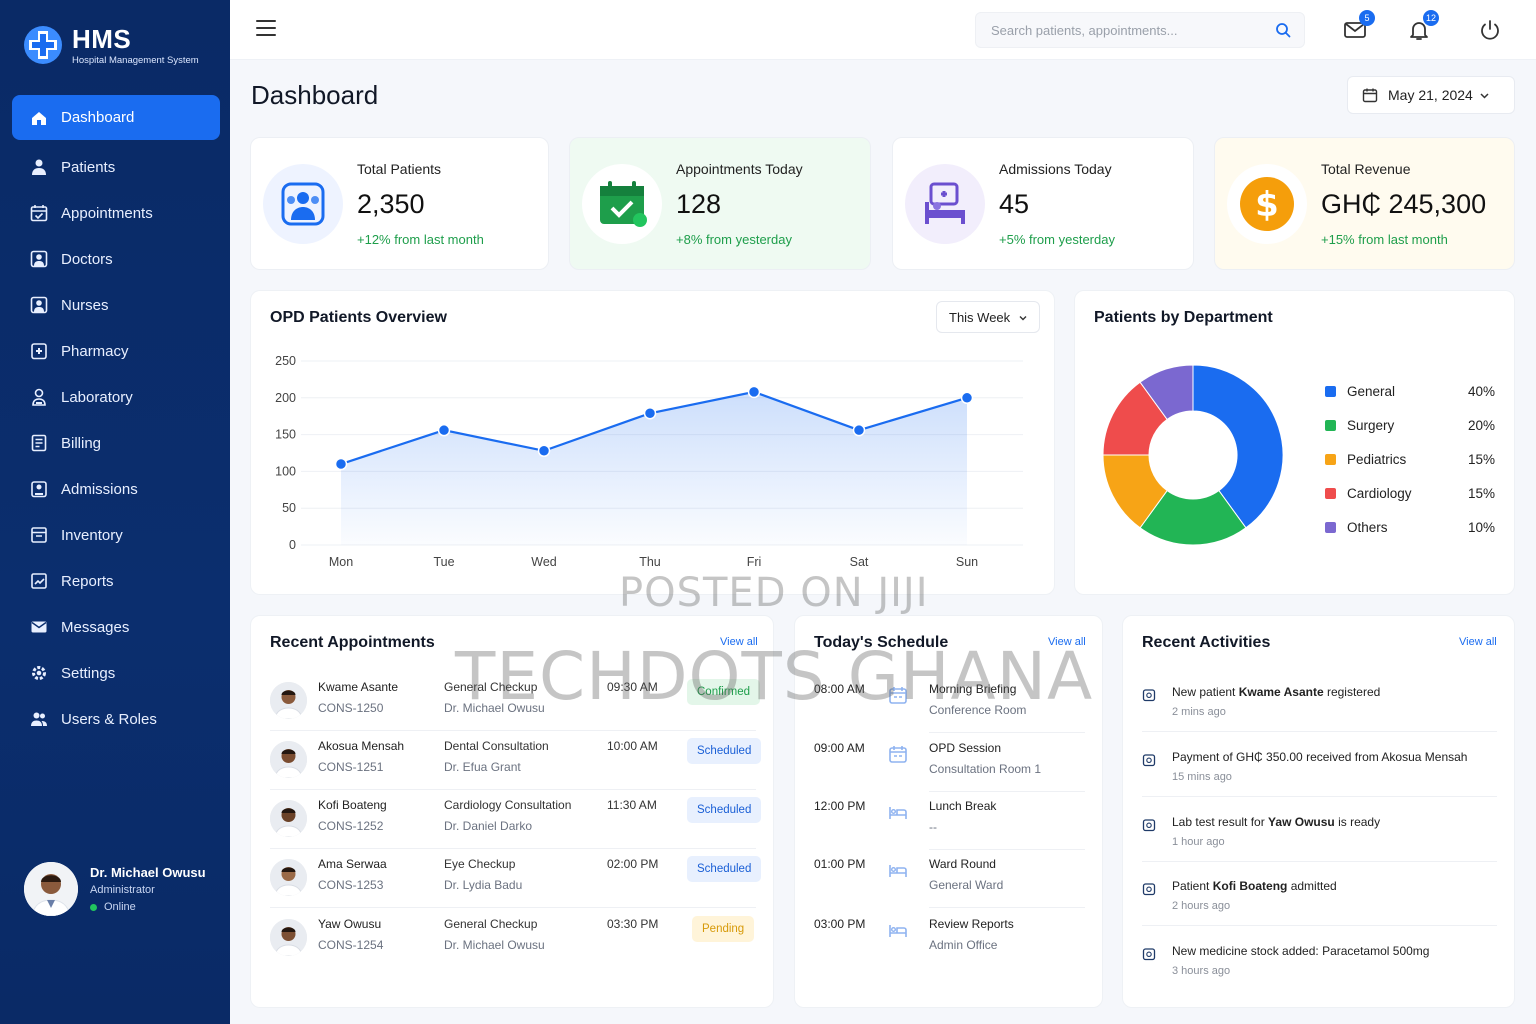 This screenshot has width=1536, height=1024. Describe the element at coordinates (1423, 26) in the screenshot. I see `bell-icon: 12` at that location.